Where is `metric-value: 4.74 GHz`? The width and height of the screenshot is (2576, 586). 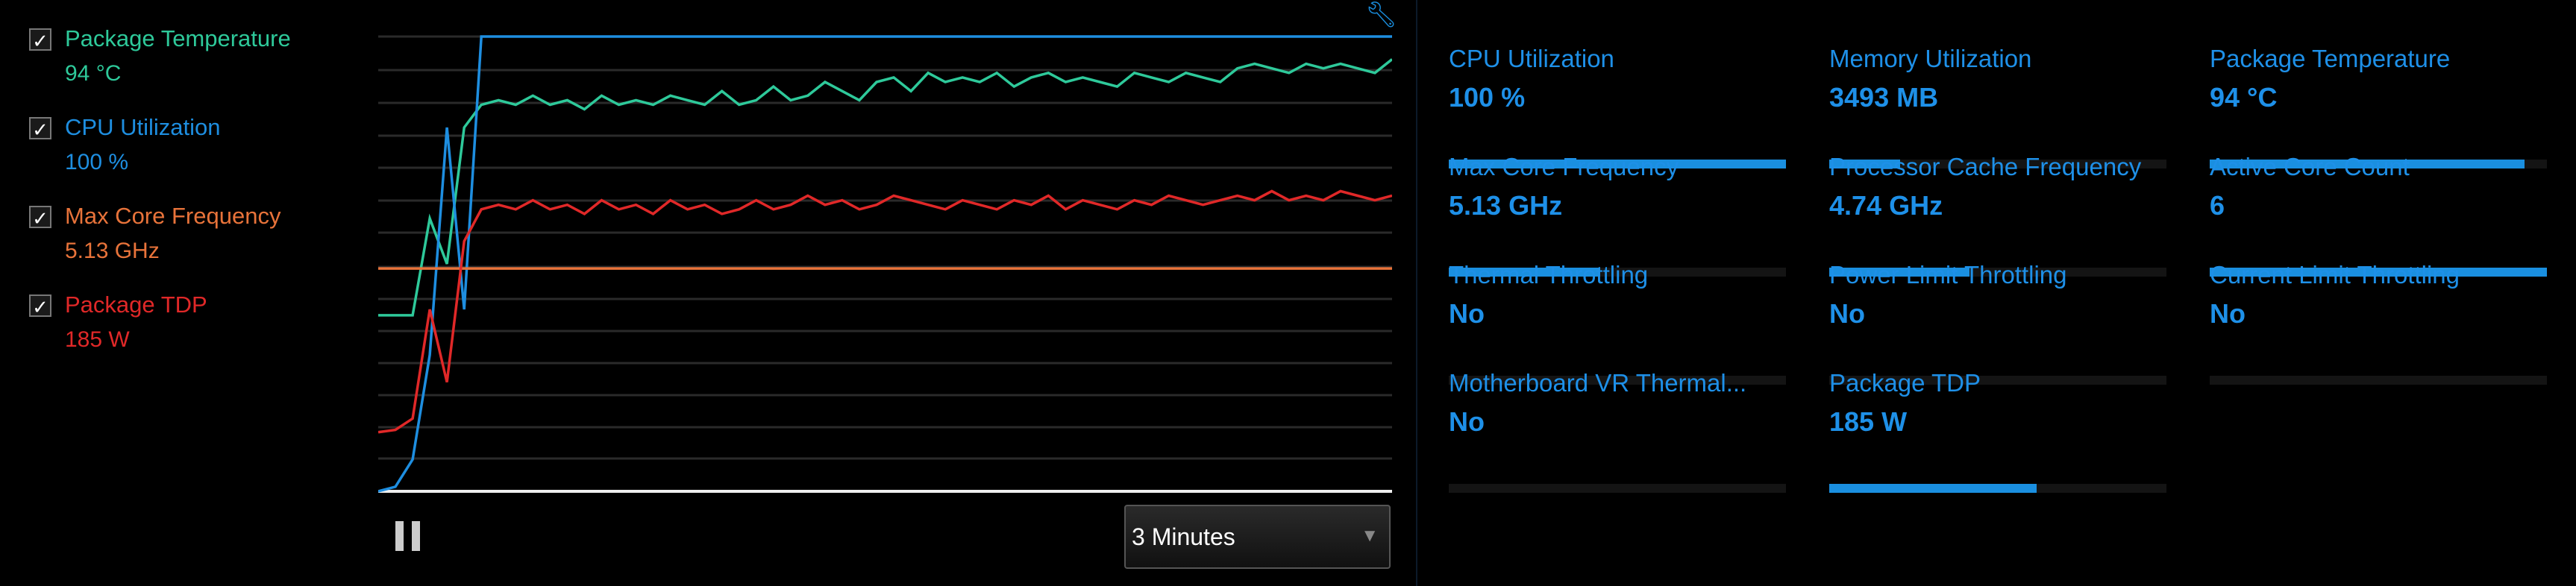
metric-value: 4.74 GHz is located at coordinates (1886, 205).